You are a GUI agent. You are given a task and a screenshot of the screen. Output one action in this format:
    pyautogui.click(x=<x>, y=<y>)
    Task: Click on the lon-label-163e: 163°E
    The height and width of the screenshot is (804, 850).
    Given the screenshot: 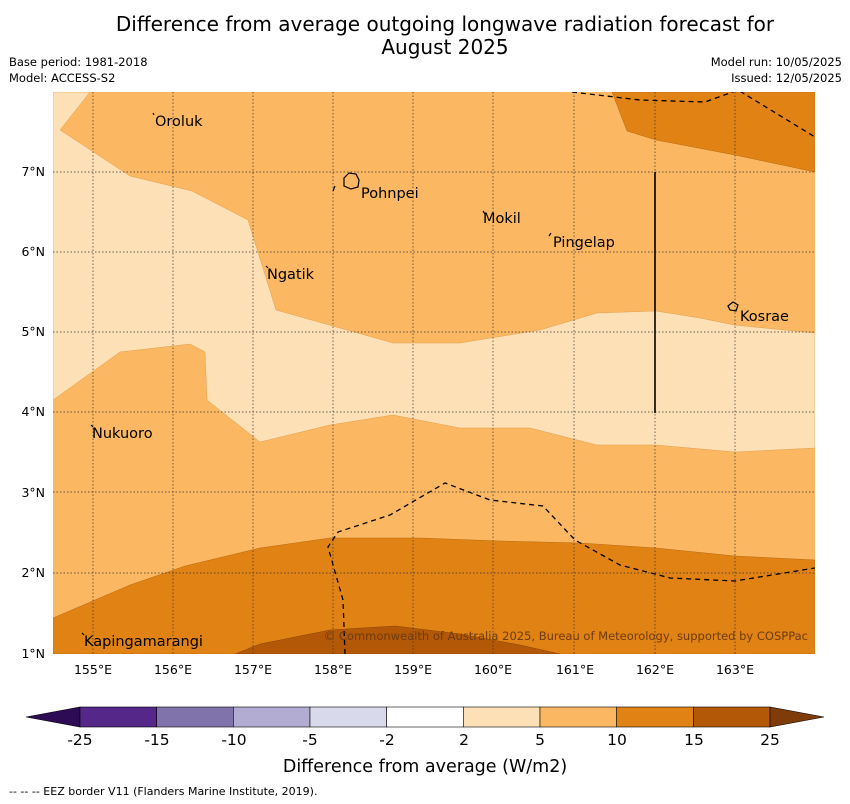 What is the action you would take?
    pyautogui.click(x=735, y=669)
    